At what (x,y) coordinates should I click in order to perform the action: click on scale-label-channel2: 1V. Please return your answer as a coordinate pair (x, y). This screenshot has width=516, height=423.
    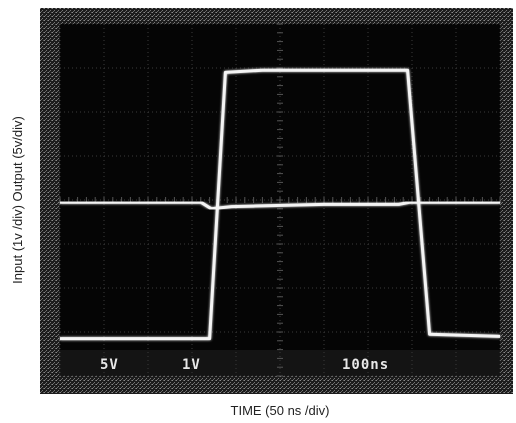
    Looking at the image, I should click on (191, 365).